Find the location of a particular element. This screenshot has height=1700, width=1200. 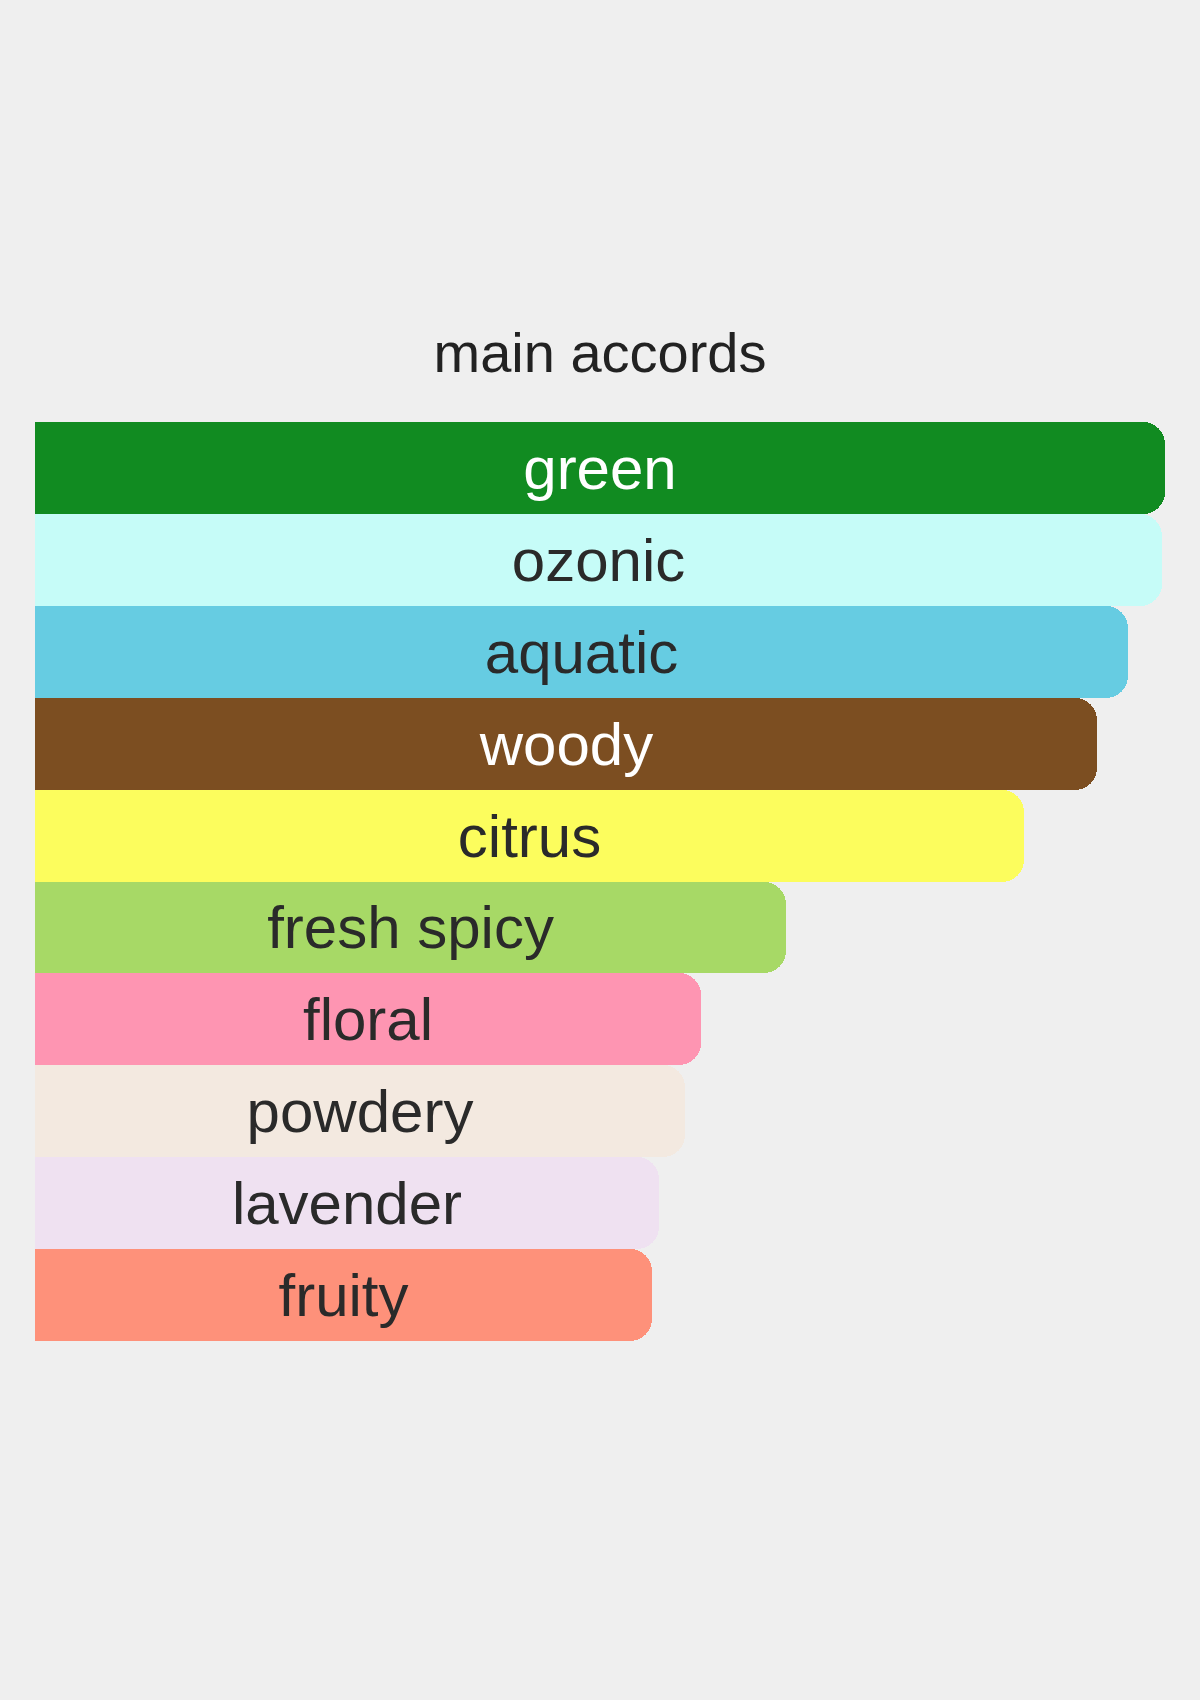

y-tick-label: aquatic is located at coordinates (581, 652).